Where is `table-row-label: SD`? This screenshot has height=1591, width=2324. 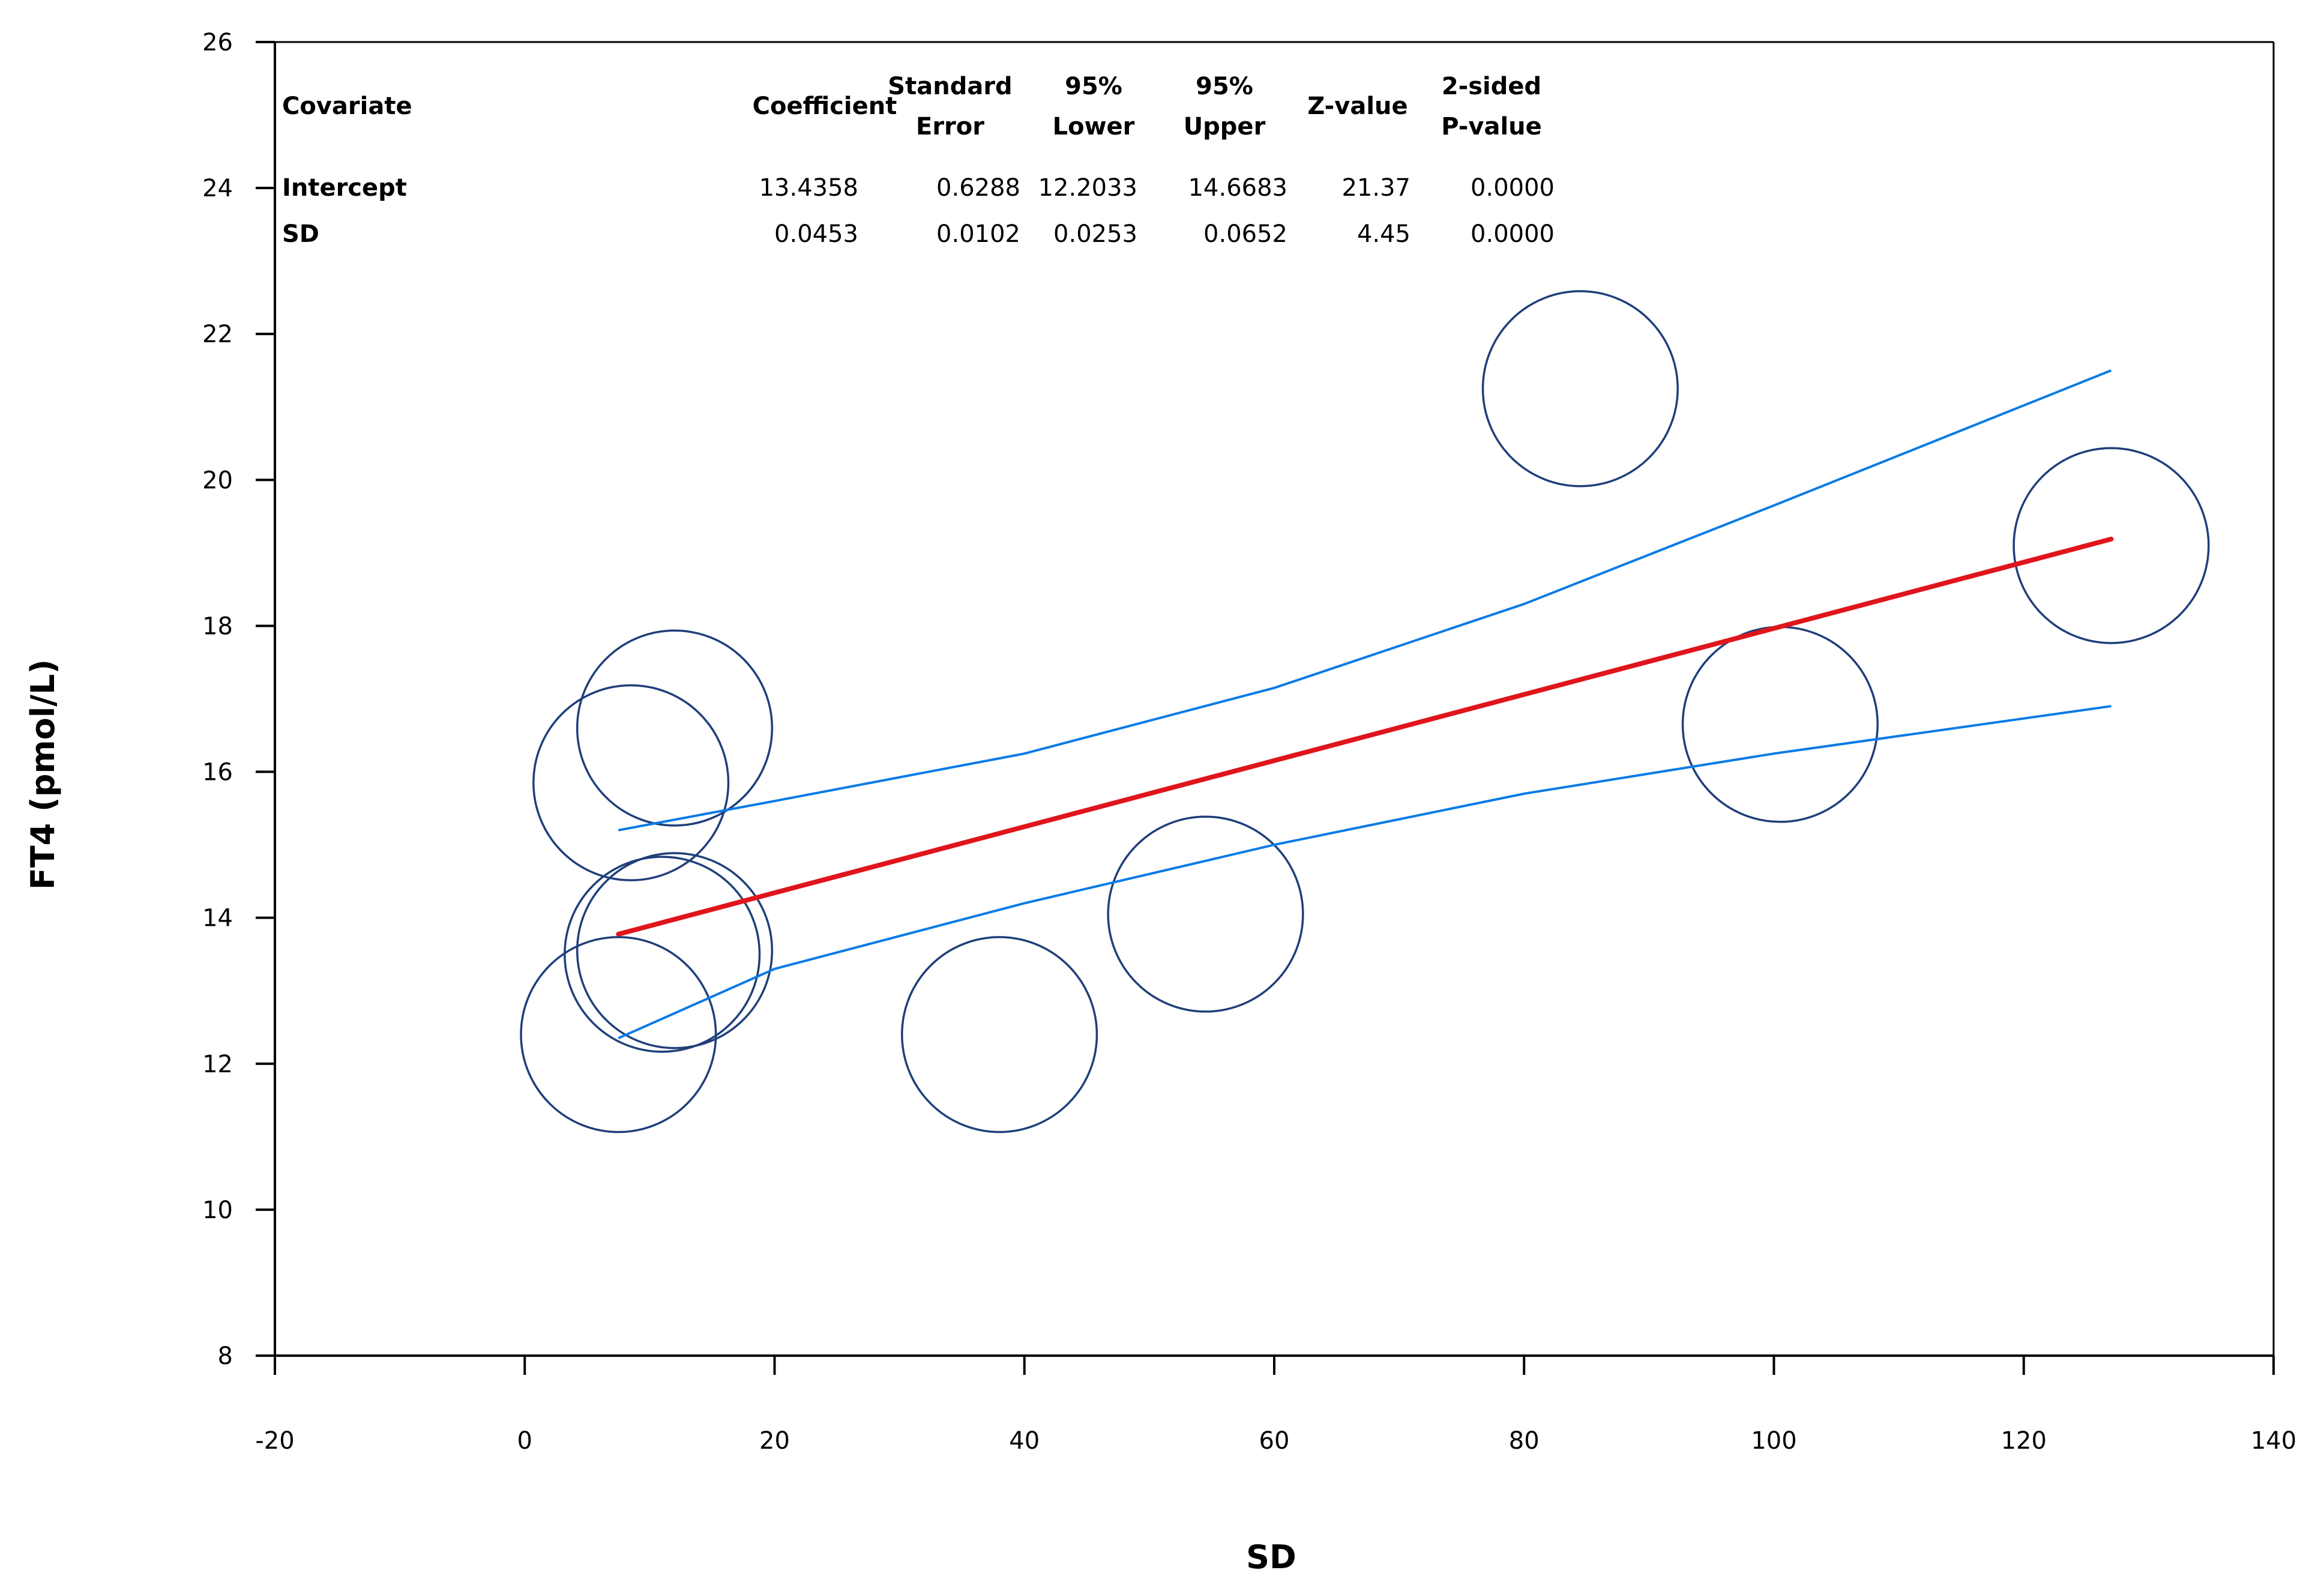 table-row-label: SD is located at coordinates (300, 234).